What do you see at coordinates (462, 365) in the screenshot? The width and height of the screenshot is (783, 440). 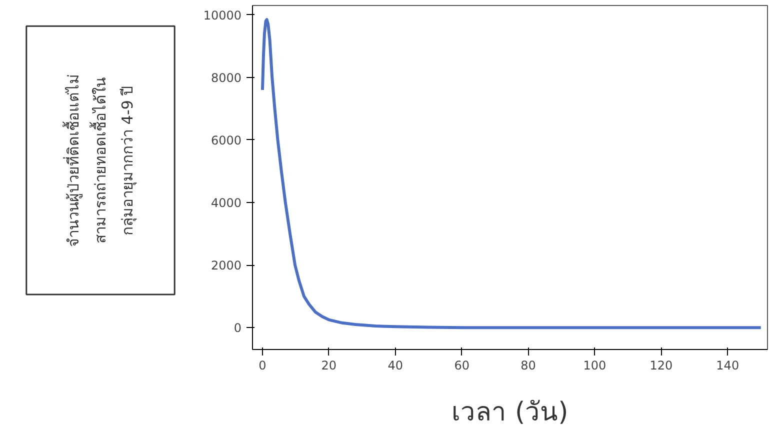 I see `x-tick-label: 60` at bounding box center [462, 365].